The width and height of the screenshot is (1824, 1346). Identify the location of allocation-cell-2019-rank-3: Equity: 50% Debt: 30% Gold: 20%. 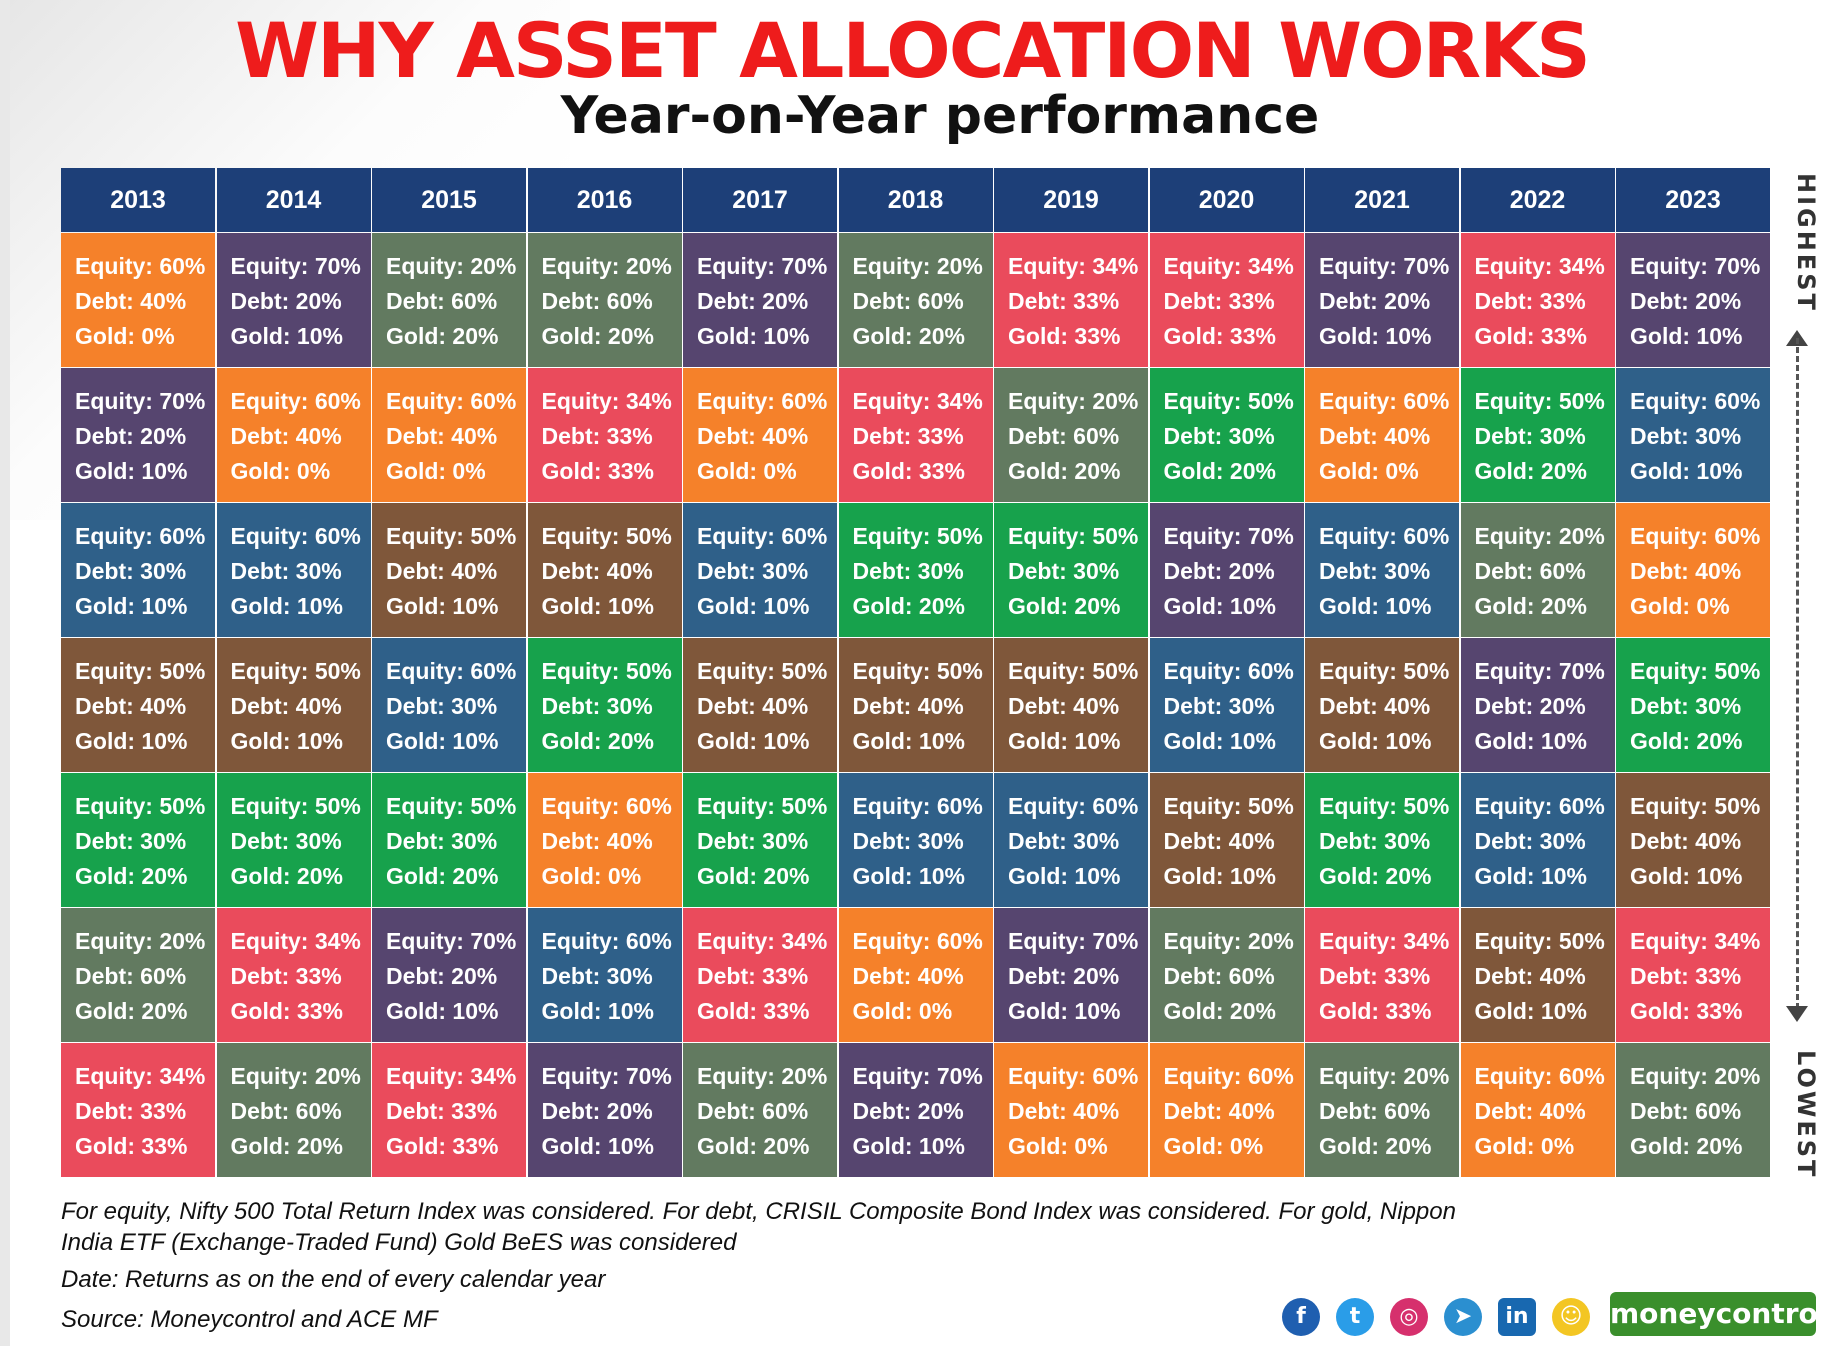
(1071, 570).